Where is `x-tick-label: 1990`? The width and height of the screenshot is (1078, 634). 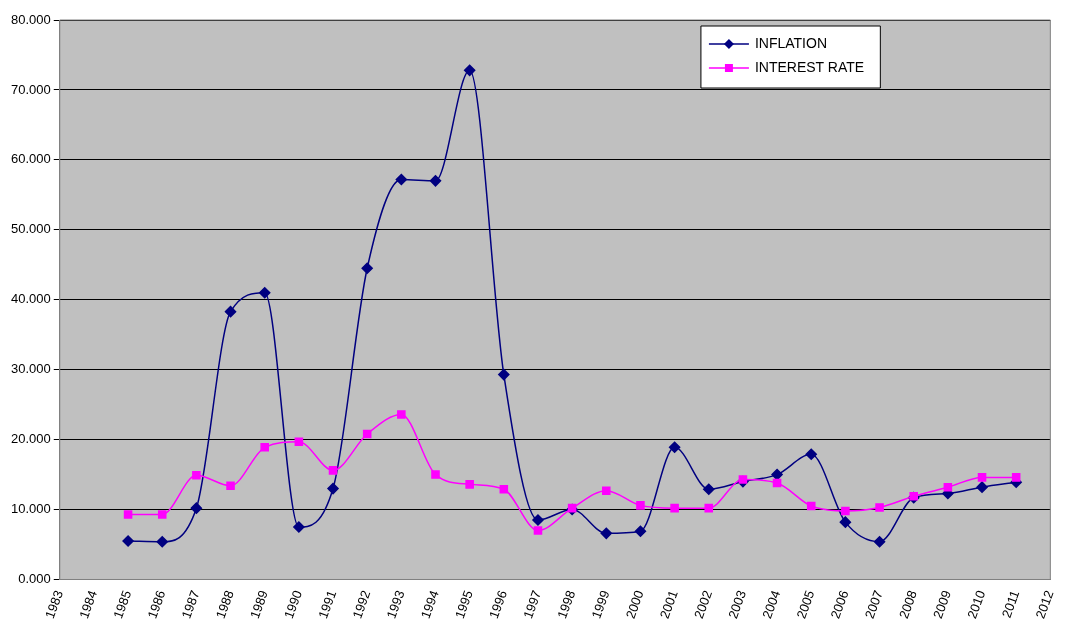 x-tick-label: 1990 is located at coordinates (293, 604).